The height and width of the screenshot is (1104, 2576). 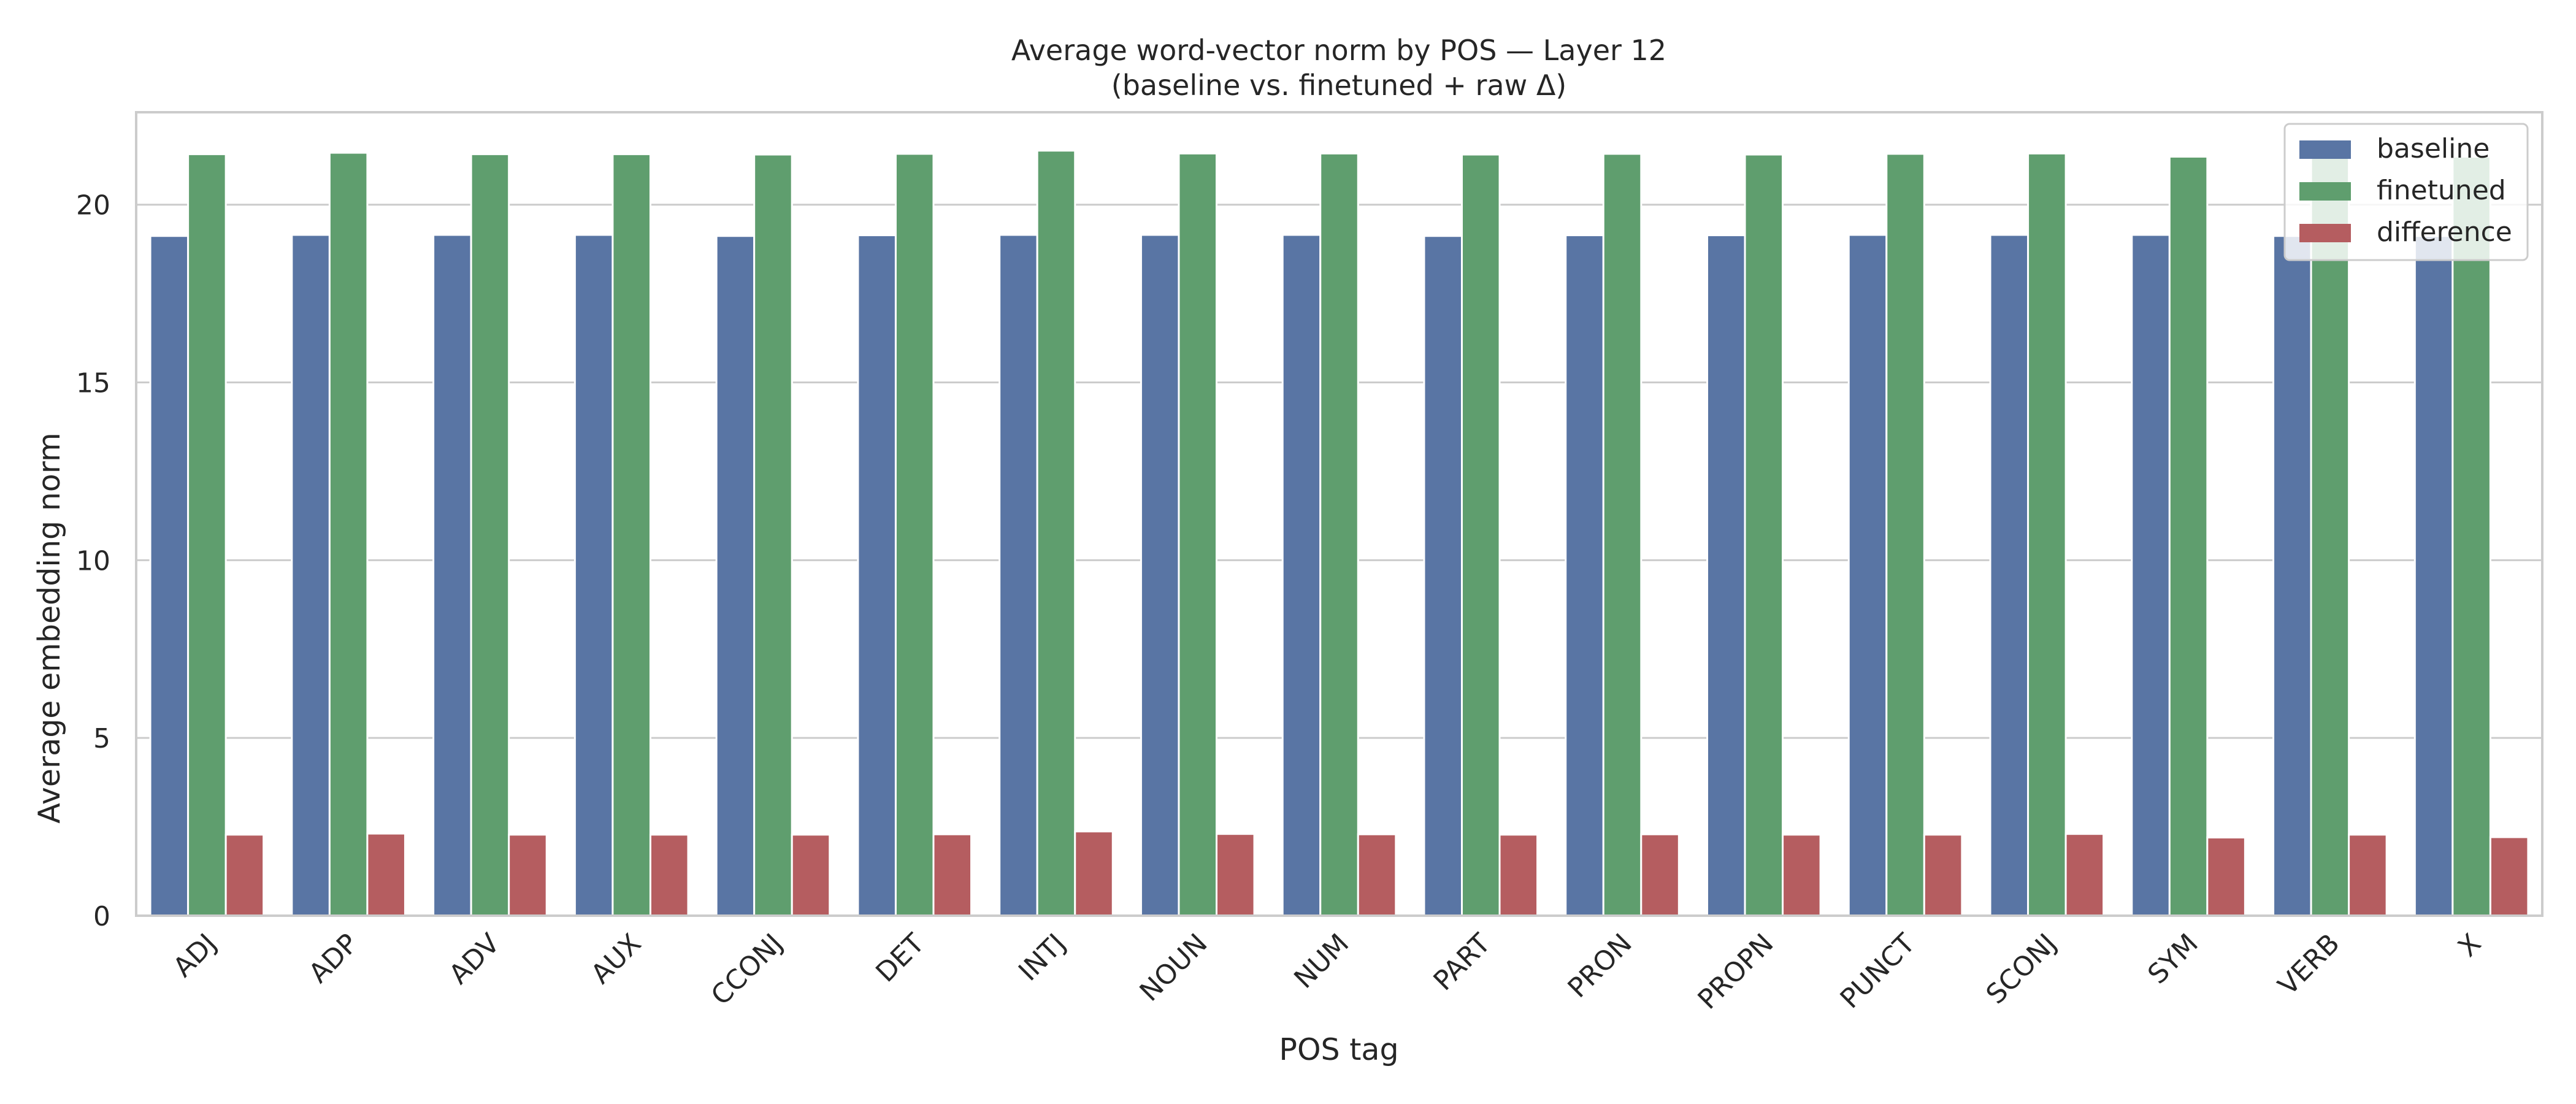 I want to click on bar-finetuned-sym, so click(x=2188, y=536).